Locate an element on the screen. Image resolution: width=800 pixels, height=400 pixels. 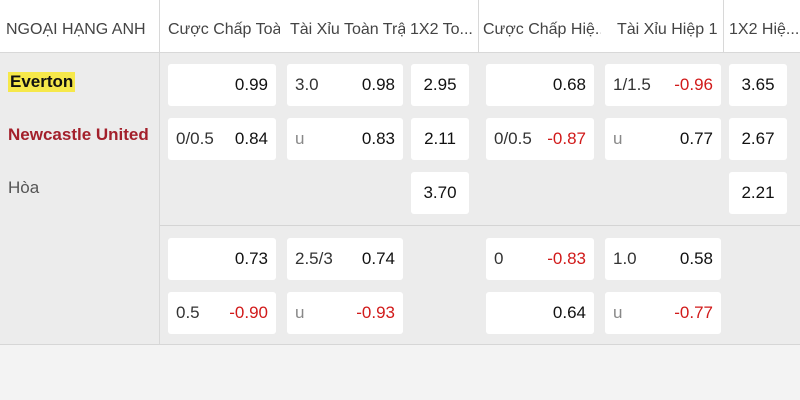
odds-cell-1x2-ft-home: 2.95 is located at coordinates (440, 85).